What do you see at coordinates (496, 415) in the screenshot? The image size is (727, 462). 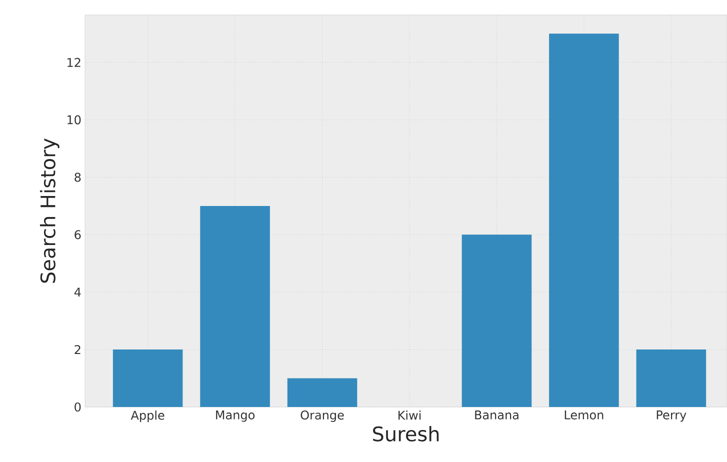 I see `x-tick-label: Banana` at bounding box center [496, 415].